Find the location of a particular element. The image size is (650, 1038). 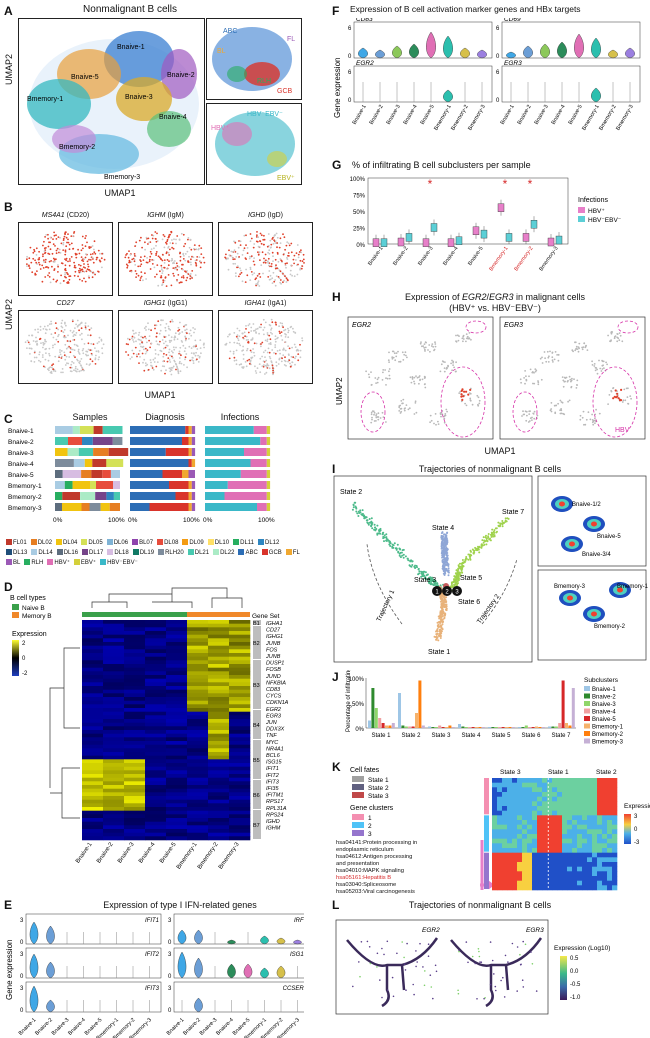

f-ylabel: Gene expression is located at coordinates (337, 88).